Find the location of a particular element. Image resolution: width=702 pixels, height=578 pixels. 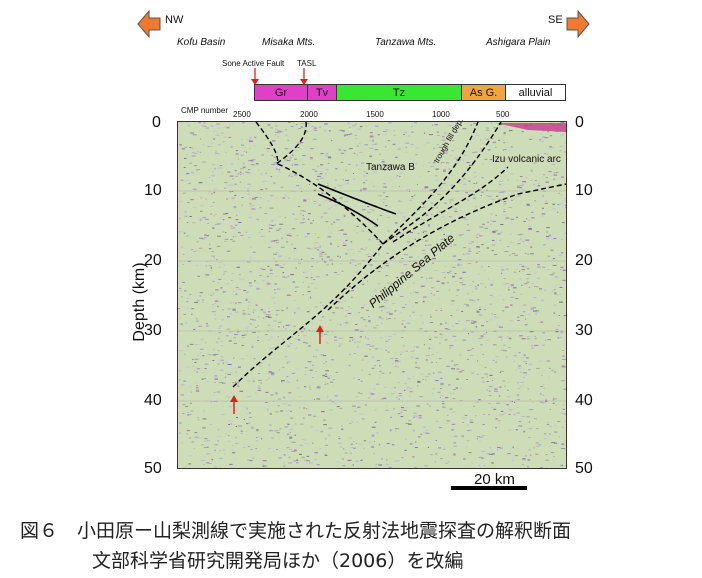

cmp-tick: 2000 is located at coordinates (309, 114).